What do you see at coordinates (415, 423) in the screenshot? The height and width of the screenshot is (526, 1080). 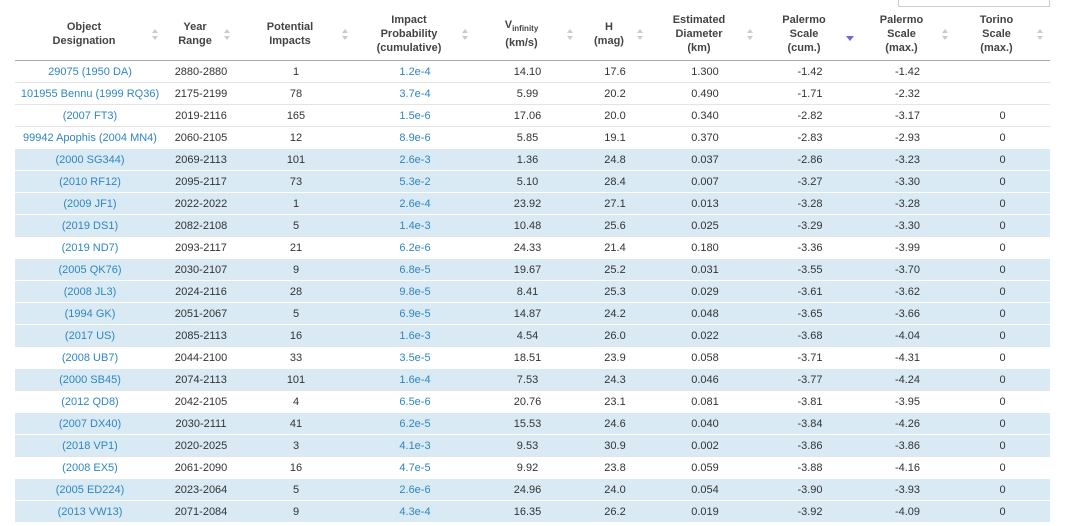 I see `cell-link: 6.2e-5` at bounding box center [415, 423].